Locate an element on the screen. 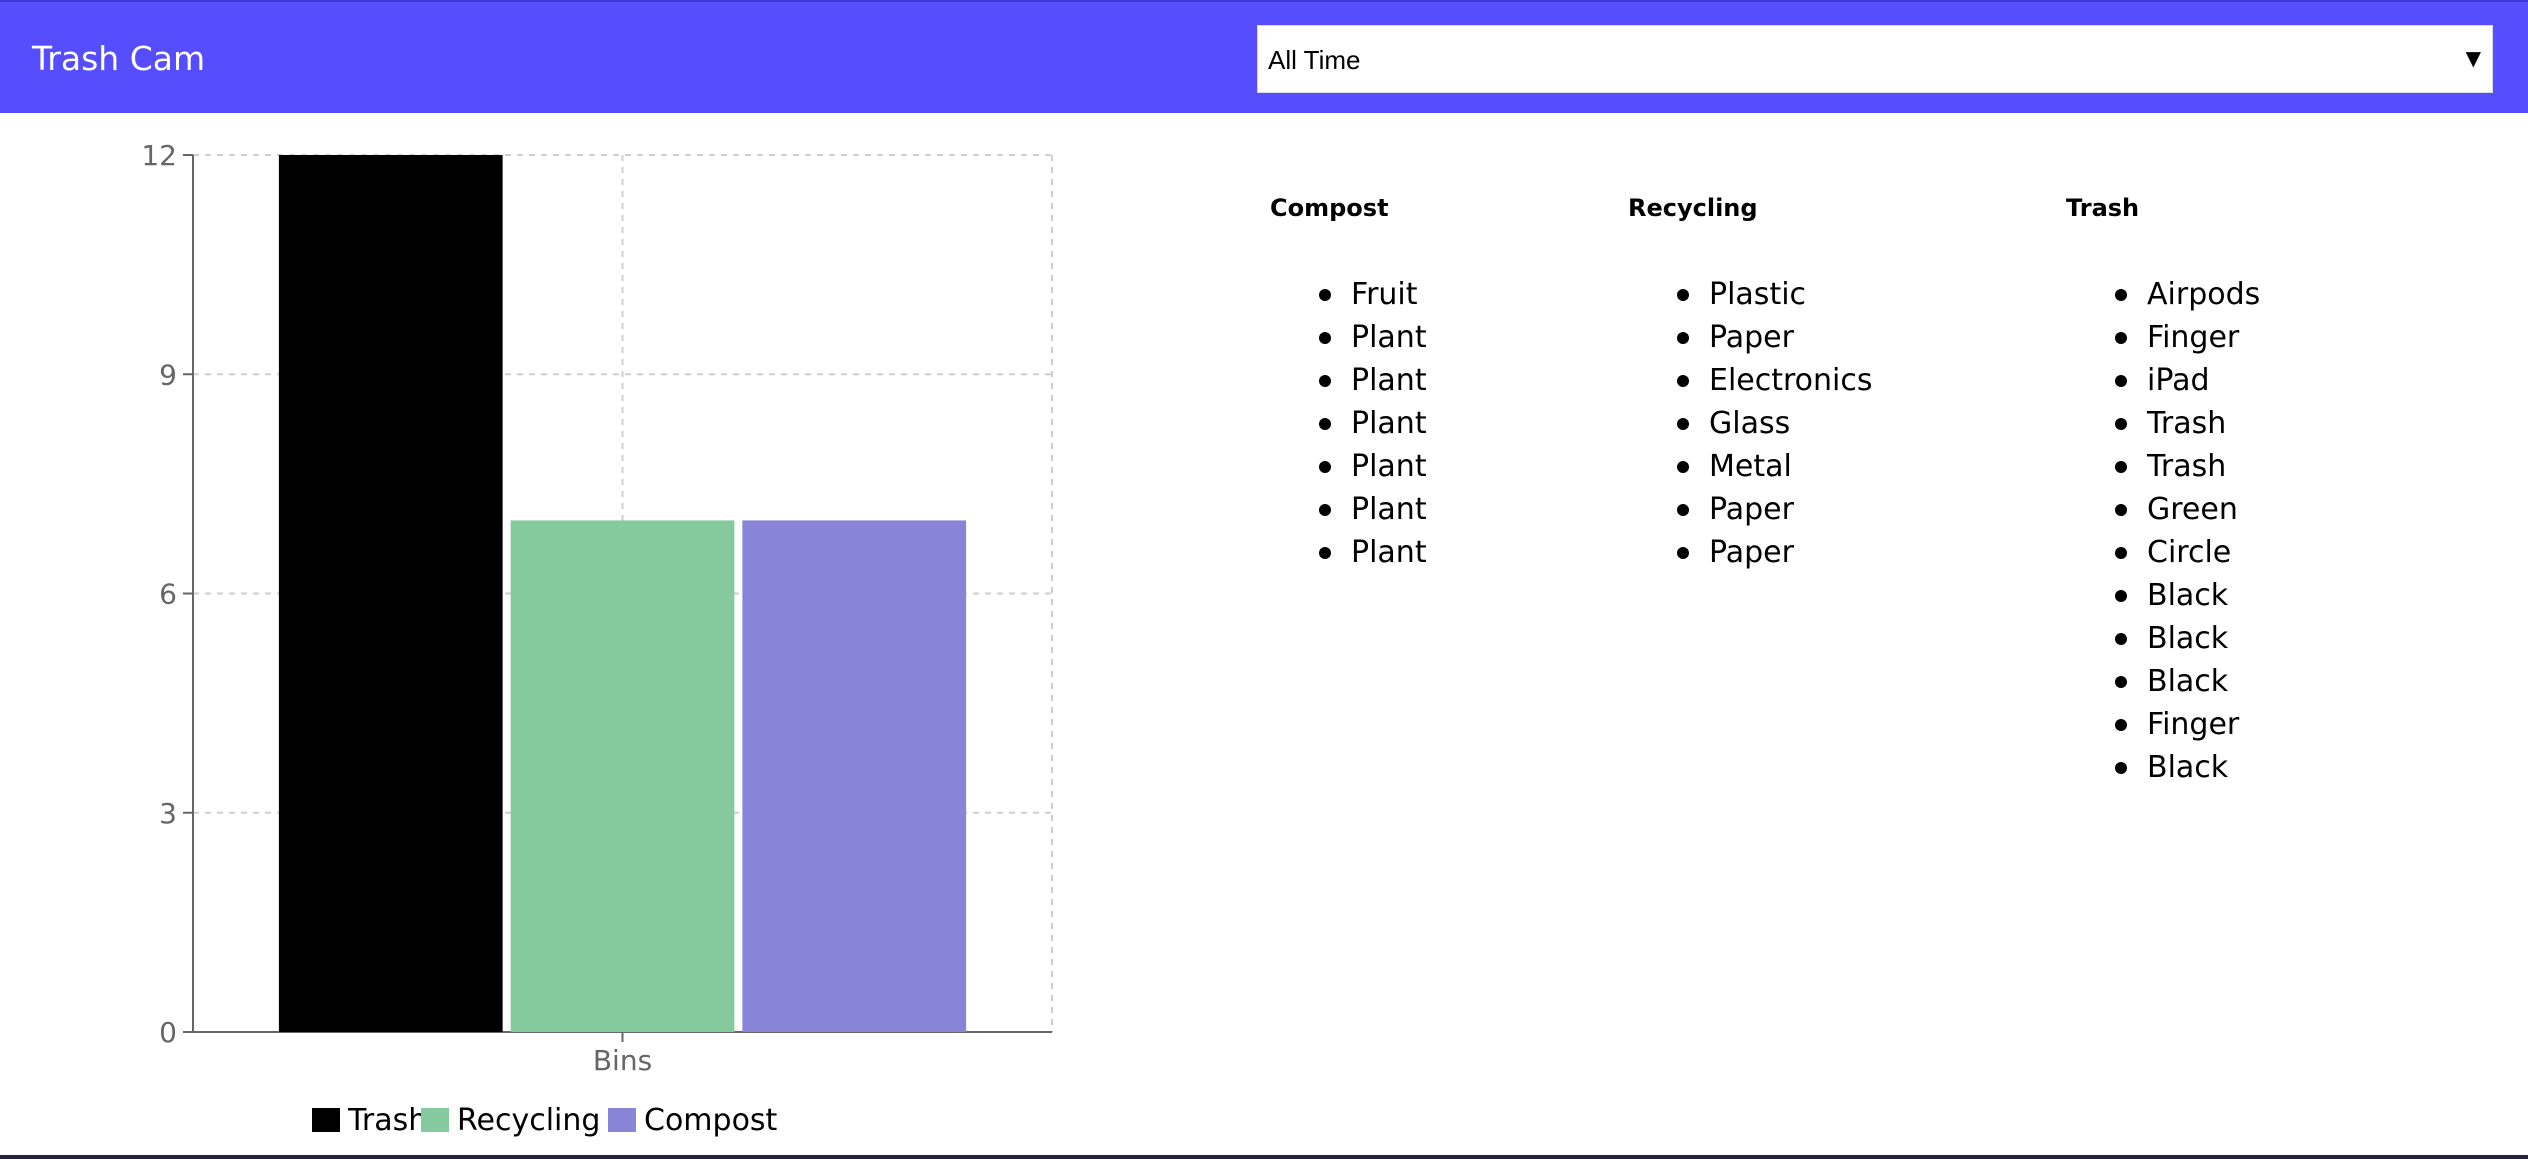 This screenshot has height=1159, width=2528. list-item-label: Airpods is located at coordinates (2204, 294).